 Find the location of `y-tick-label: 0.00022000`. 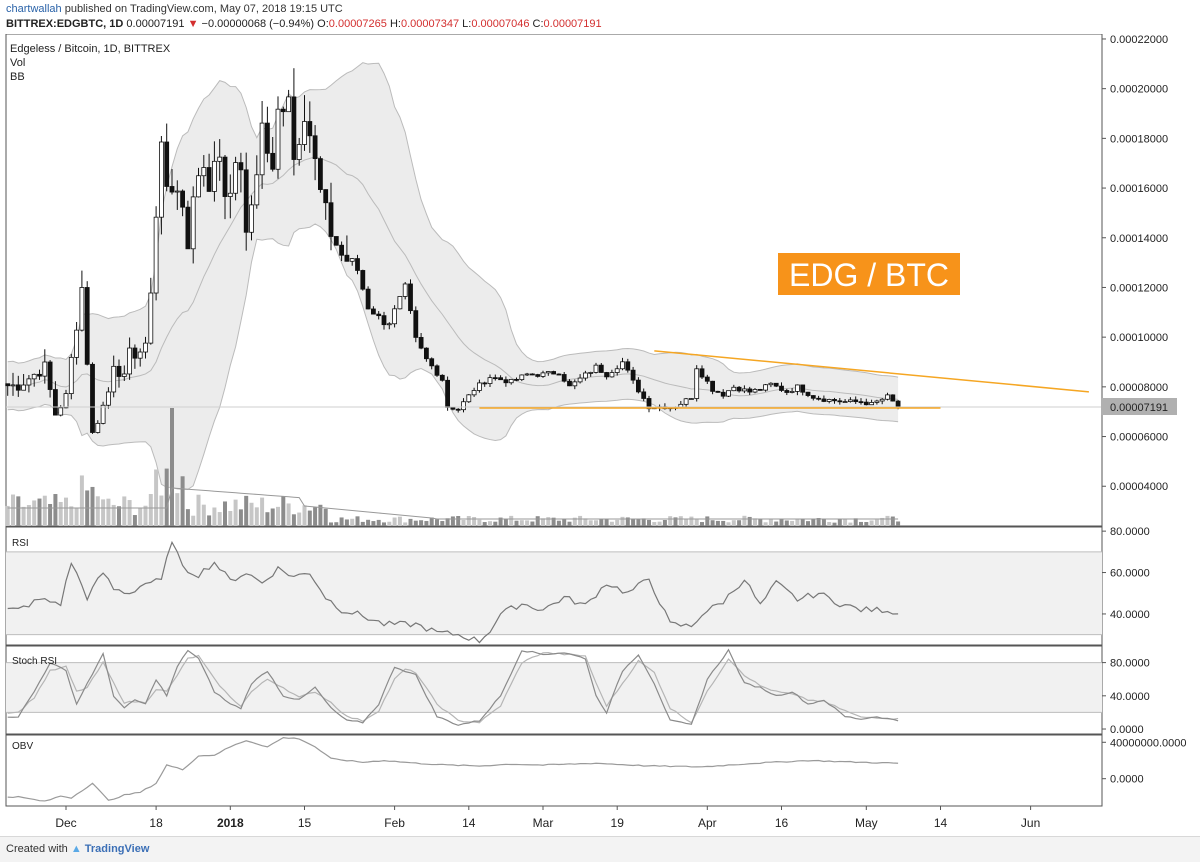

y-tick-label: 0.00022000 is located at coordinates (1139, 40).